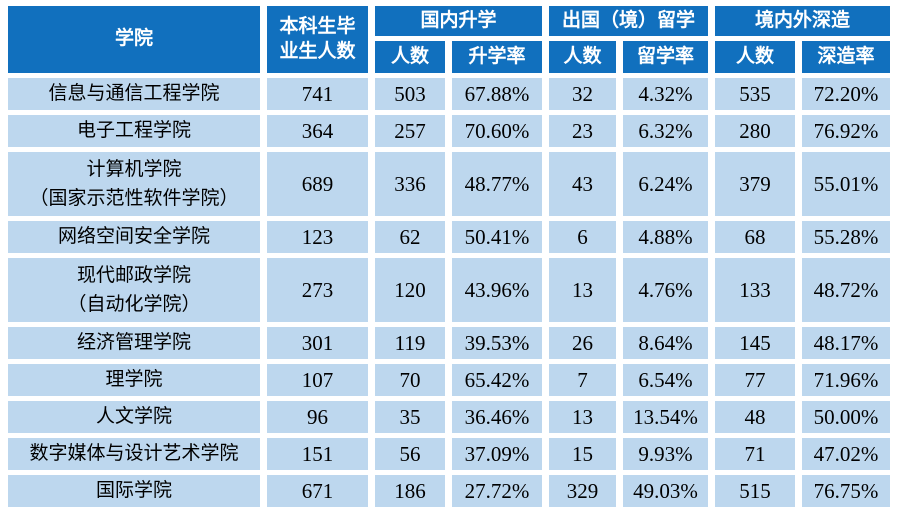 The width and height of the screenshot is (900, 517). I want to click on value-cell: 107, so click(317, 380).